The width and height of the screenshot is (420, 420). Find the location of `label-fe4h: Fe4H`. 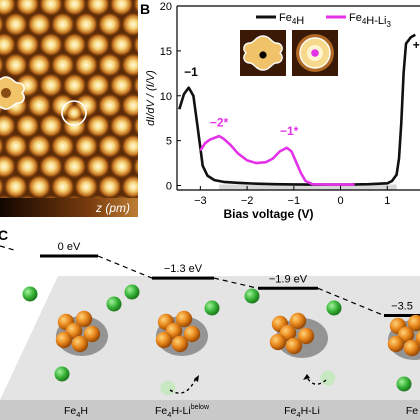

label-fe4h: Fe4H is located at coordinates (76, 412).